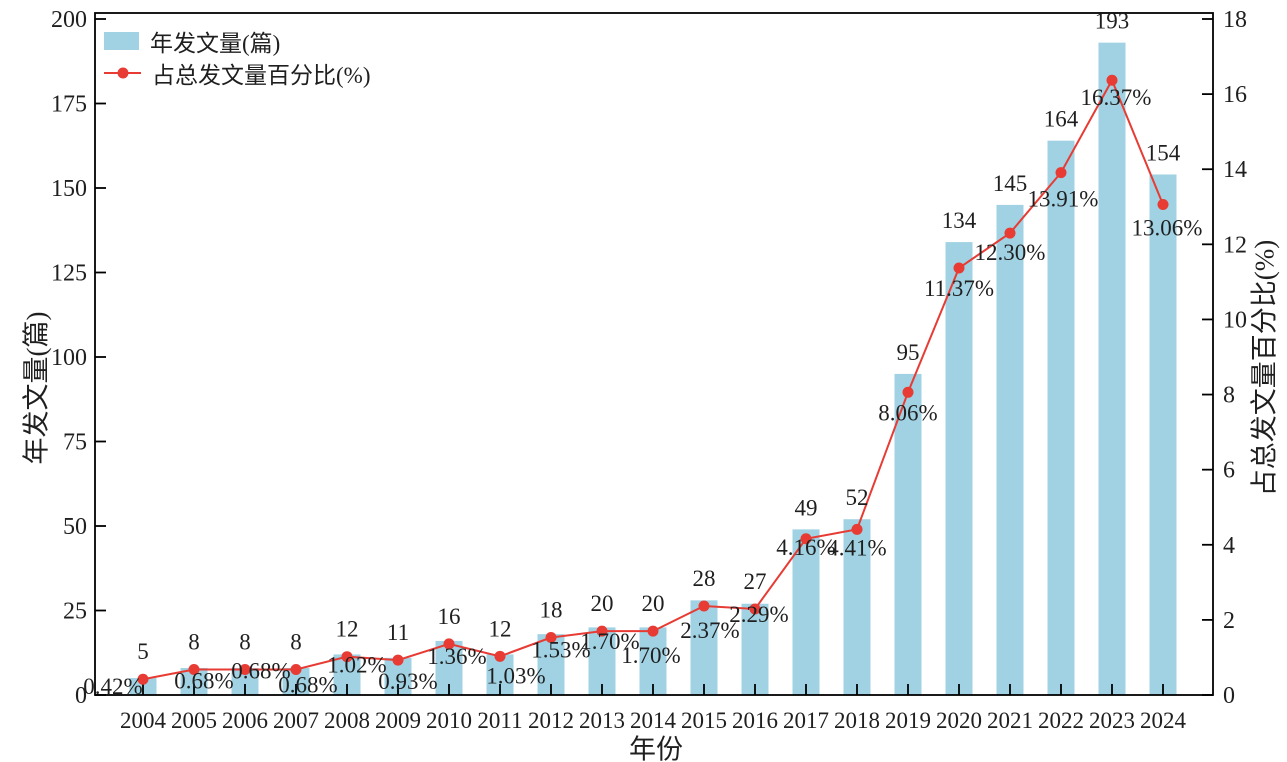 Image resolution: width=1287 pixels, height=762 pixels. I want to click on left-axis-tick-label: 75, so click(75, 443).